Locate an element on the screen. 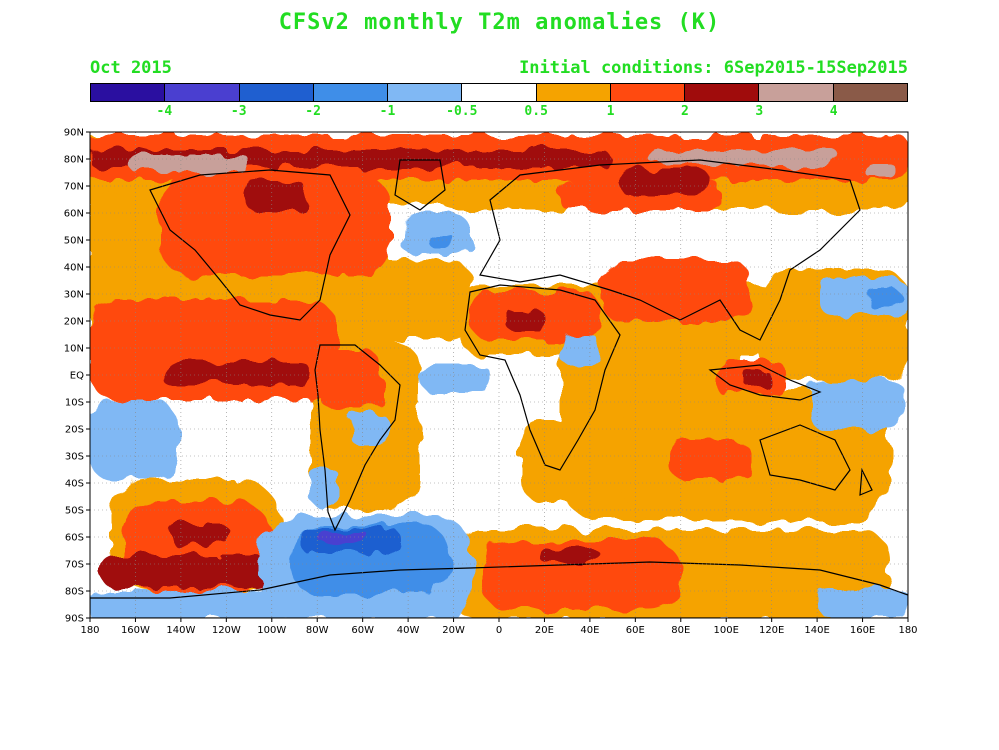  lon-label: 80E is located at coordinates (680, 630).